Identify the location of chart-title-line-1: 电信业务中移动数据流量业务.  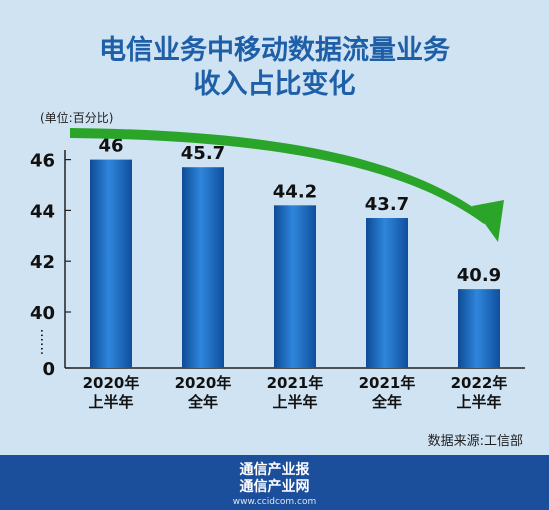
(274, 50).